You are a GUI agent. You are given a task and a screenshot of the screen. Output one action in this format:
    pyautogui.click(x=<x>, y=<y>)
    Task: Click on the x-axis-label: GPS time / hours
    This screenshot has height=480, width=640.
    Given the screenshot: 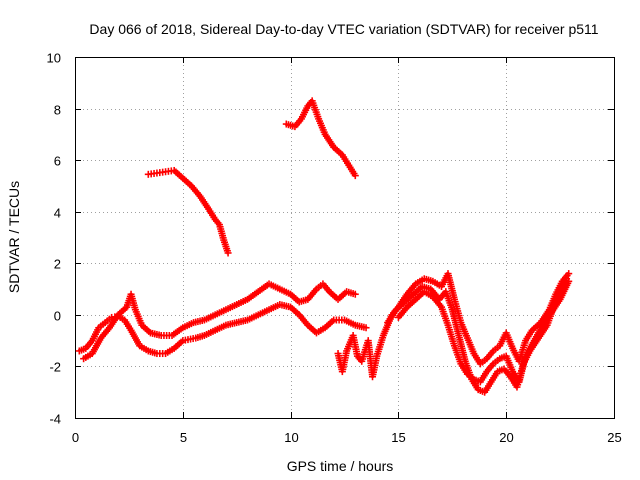 What is the action you would take?
    pyautogui.click(x=340, y=466)
    